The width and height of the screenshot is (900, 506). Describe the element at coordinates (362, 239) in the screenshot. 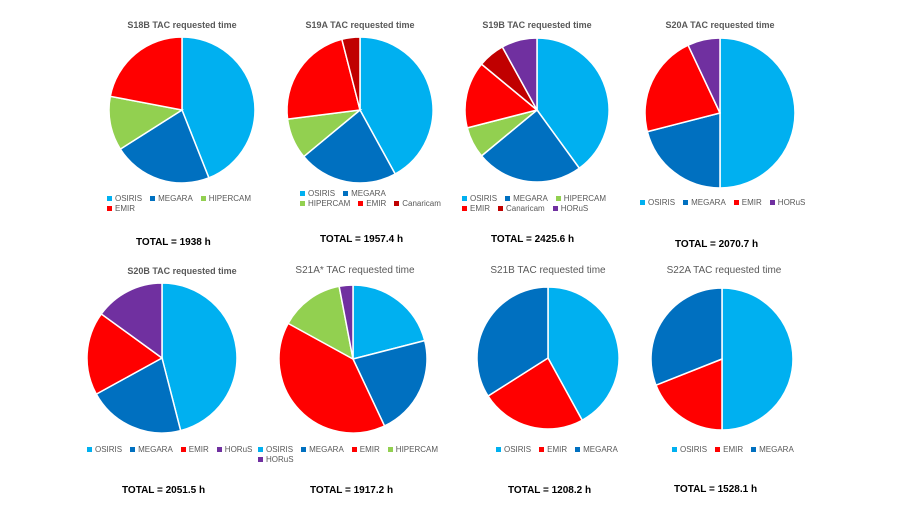

I see `total-label: TOTAL = 1957.4 h` at that location.